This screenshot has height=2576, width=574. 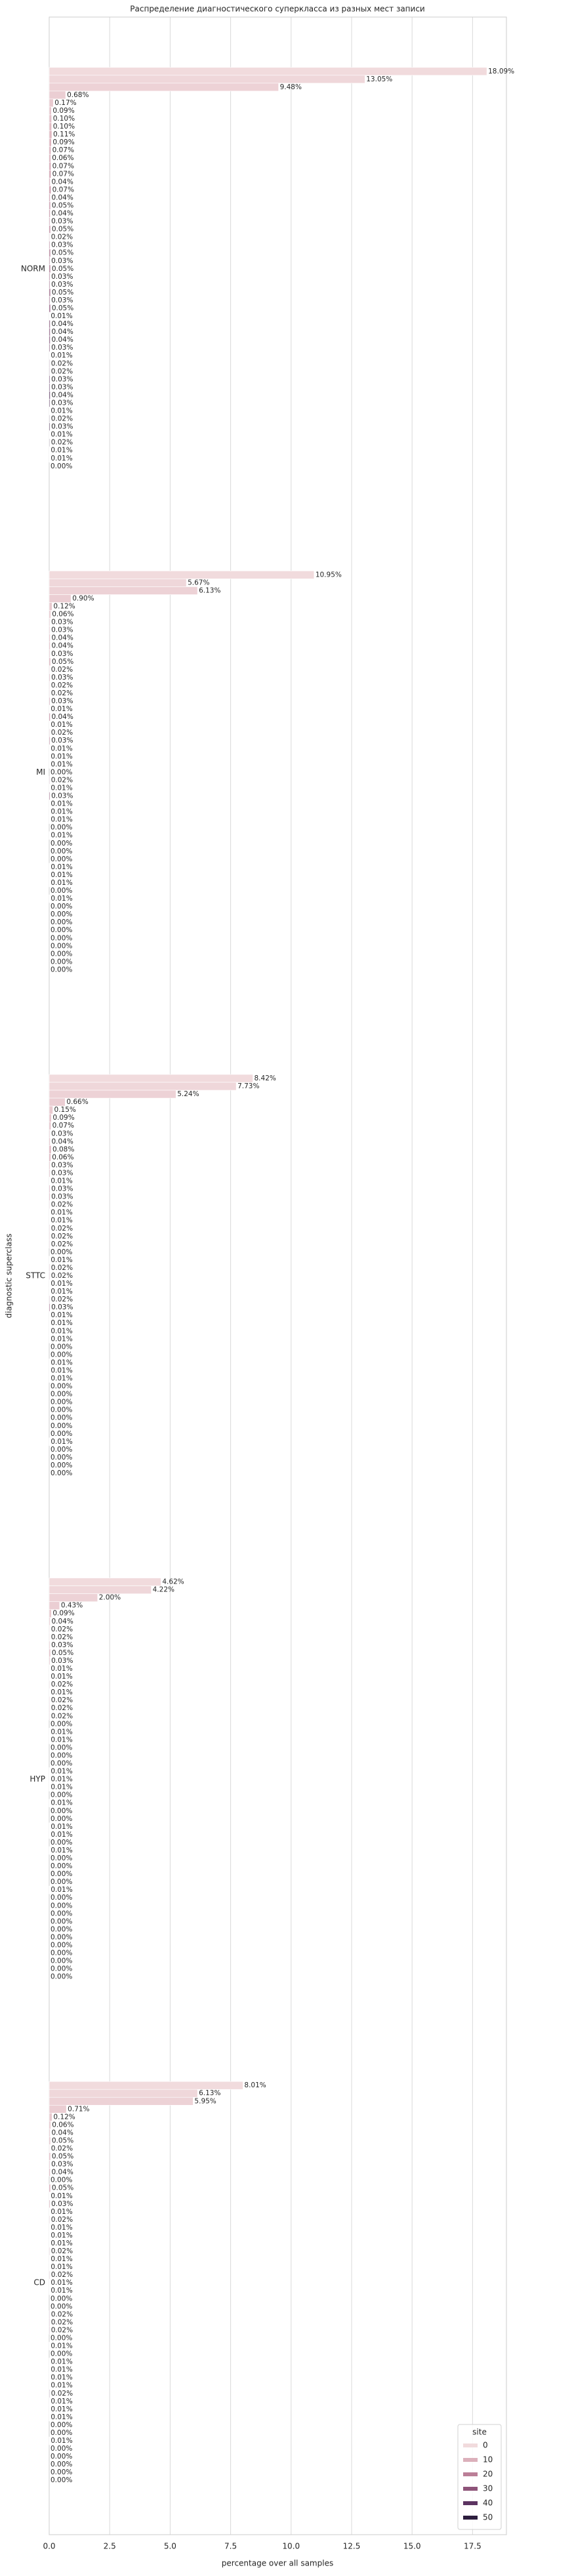 What do you see at coordinates (64, 134) in the screenshot?
I see `value-label: 0.11%` at bounding box center [64, 134].